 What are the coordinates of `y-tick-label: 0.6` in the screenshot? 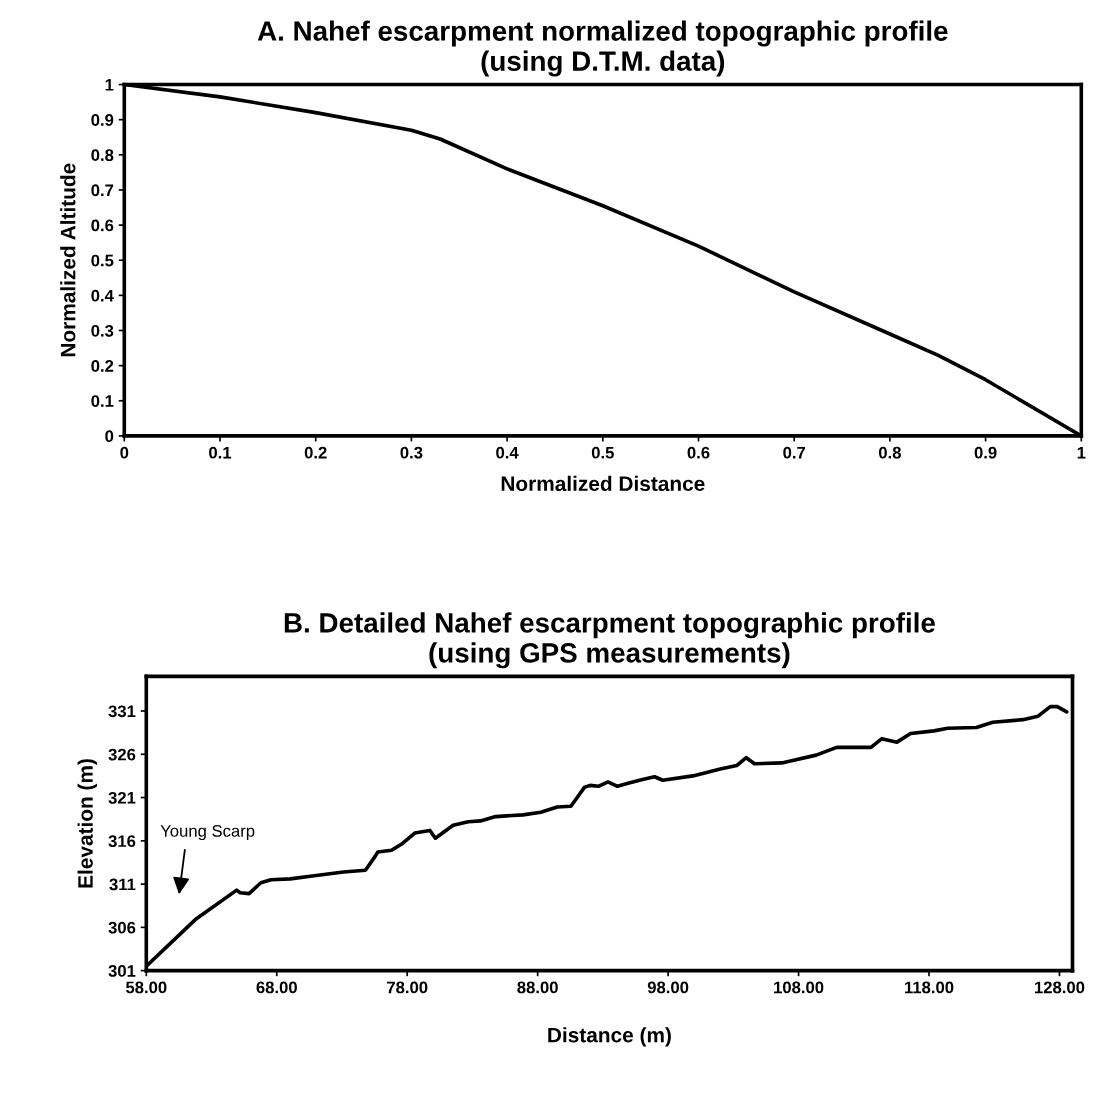 It's located at (102, 225).